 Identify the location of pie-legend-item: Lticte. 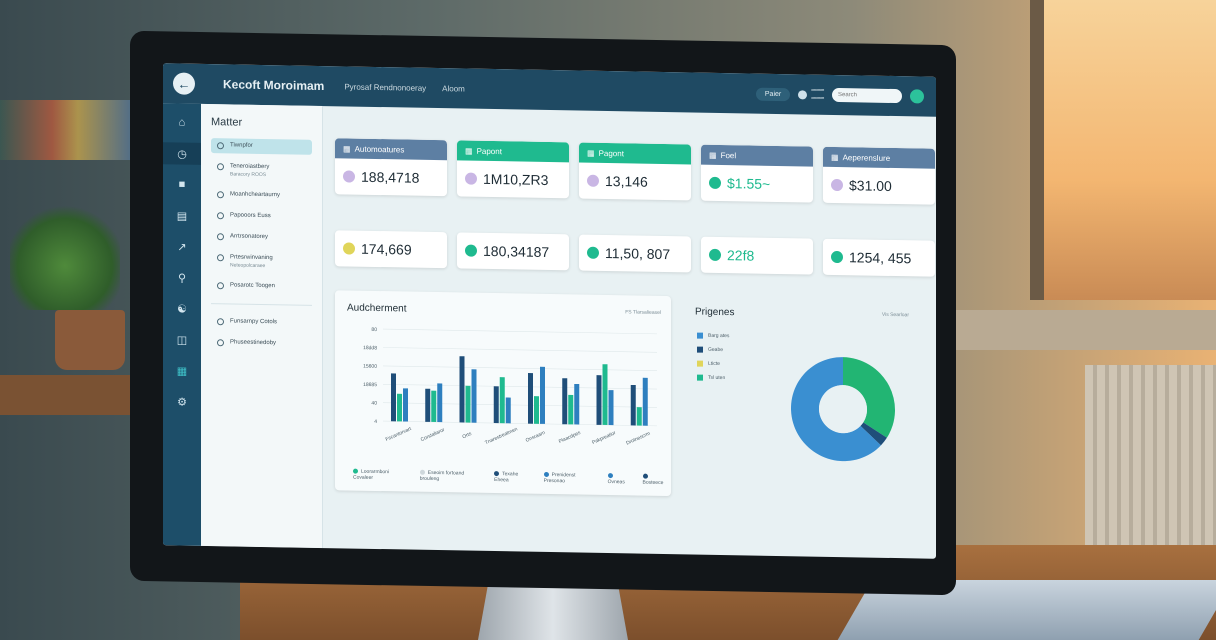
(713, 364).